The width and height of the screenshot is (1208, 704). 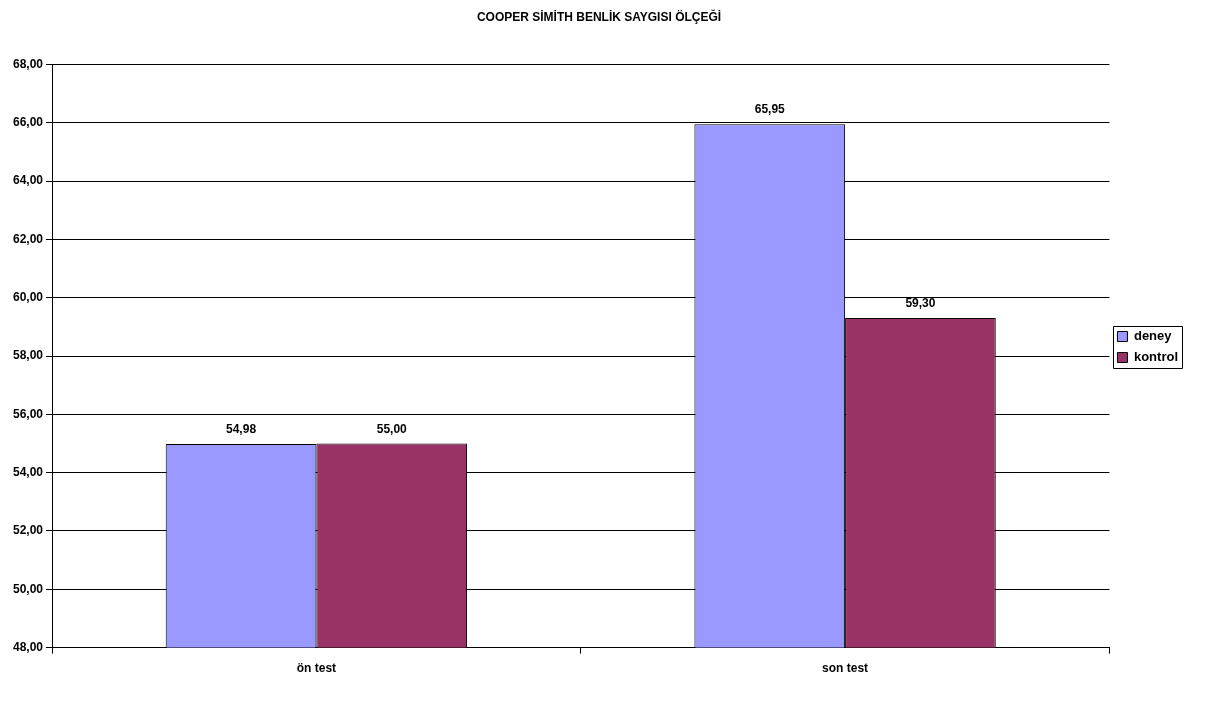 What do you see at coordinates (28, 180) in the screenshot?
I see `y-tick-label: 64,00` at bounding box center [28, 180].